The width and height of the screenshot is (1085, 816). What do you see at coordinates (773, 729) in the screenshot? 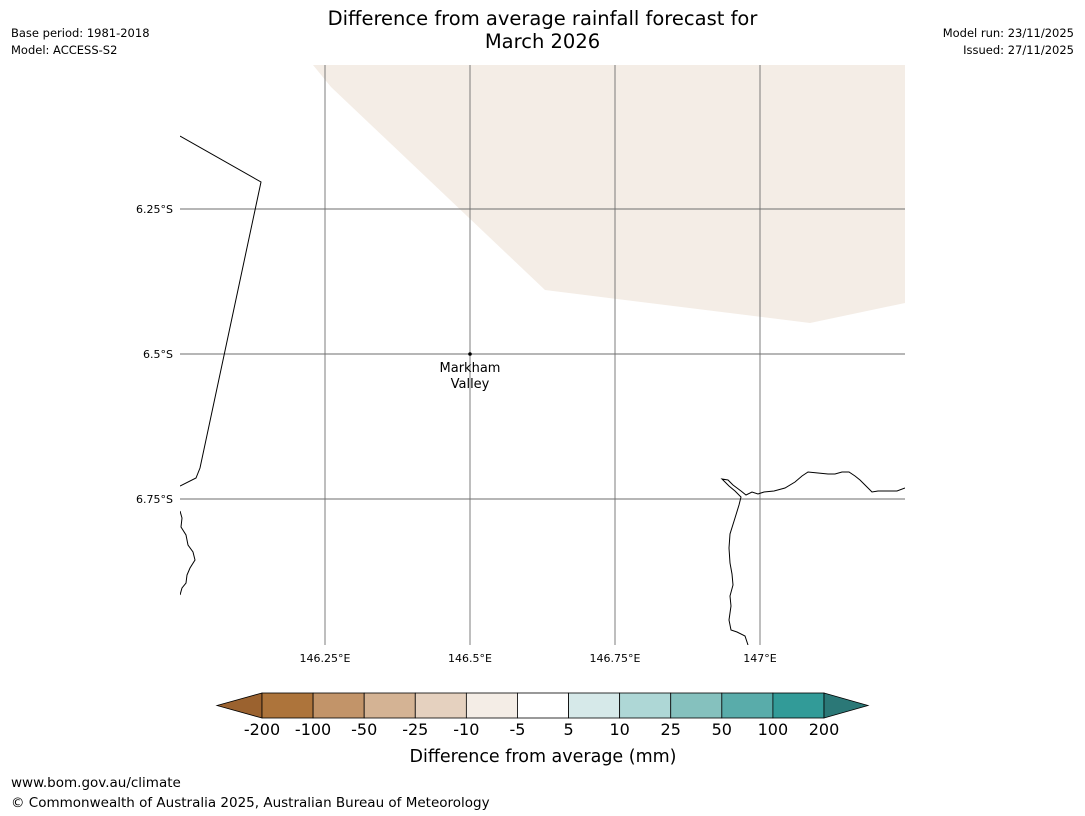
I see `colorbar-tick-label: 100` at bounding box center [773, 729].